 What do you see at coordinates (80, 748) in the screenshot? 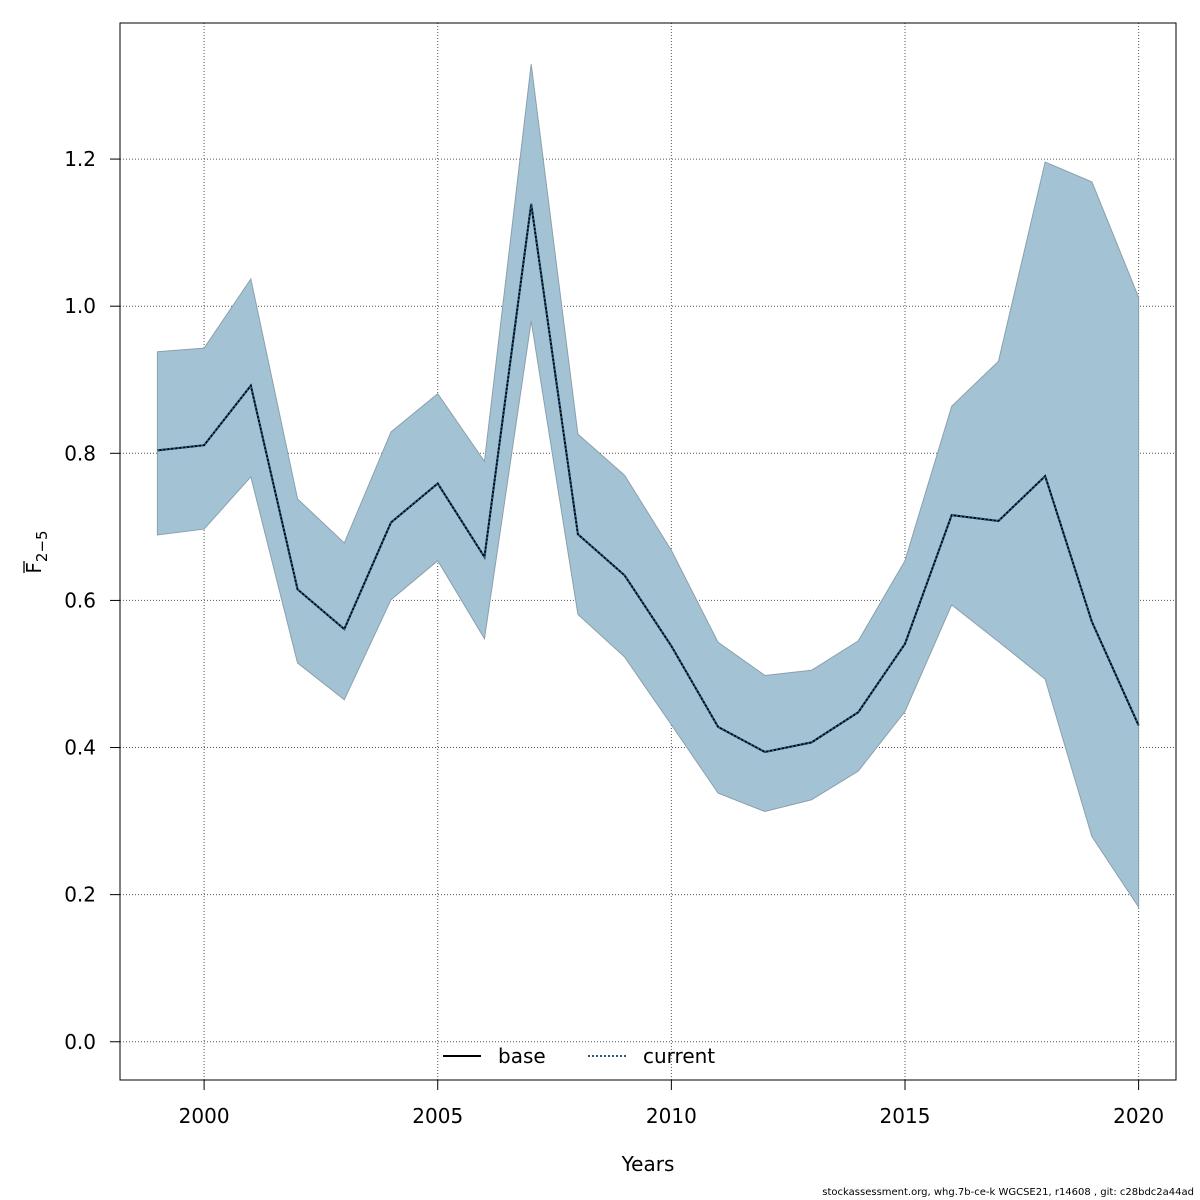
I see `y-tick-label: 0.4` at bounding box center [80, 748].